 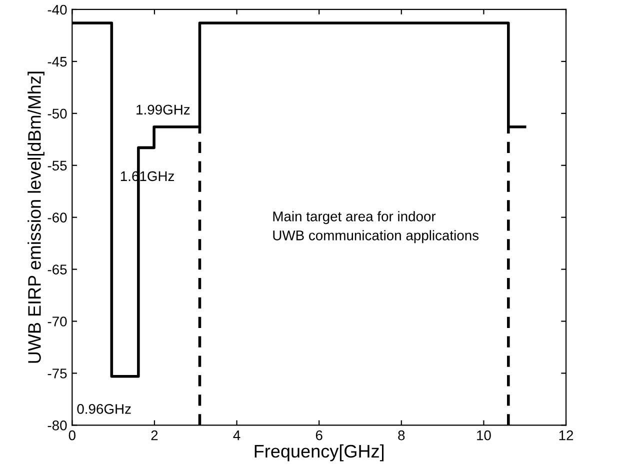 What do you see at coordinates (401, 435) in the screenshot?
I see `x-tick-label: 8` at bounding box center [401, 435].